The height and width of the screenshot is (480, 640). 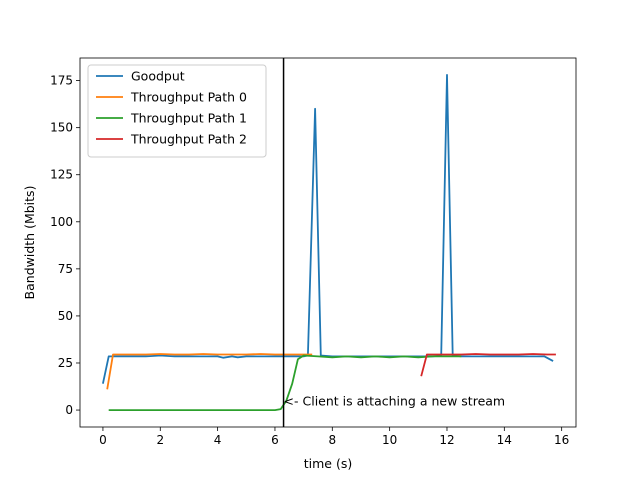 I want to click on x-tick-label: 10, so click(x=389, y=440).